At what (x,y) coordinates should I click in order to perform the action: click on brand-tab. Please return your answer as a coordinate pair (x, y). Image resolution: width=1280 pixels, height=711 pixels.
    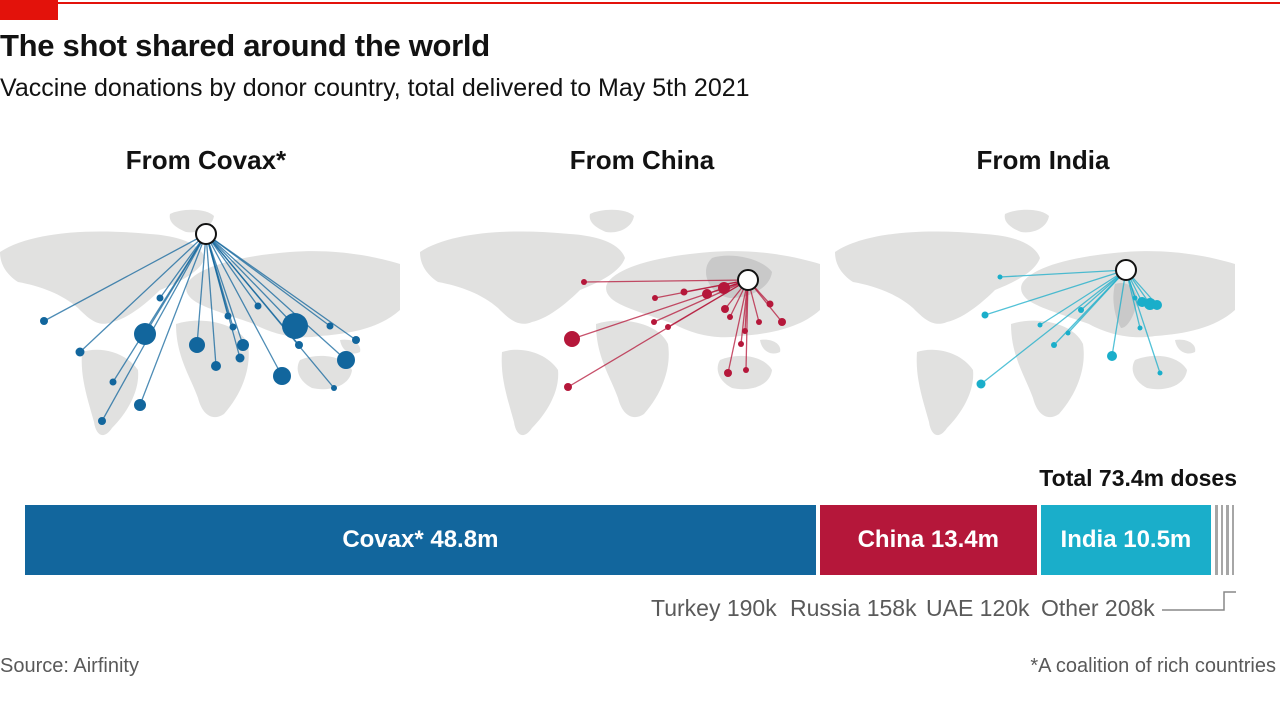
    Looking at the image, I should click on (29, 10).